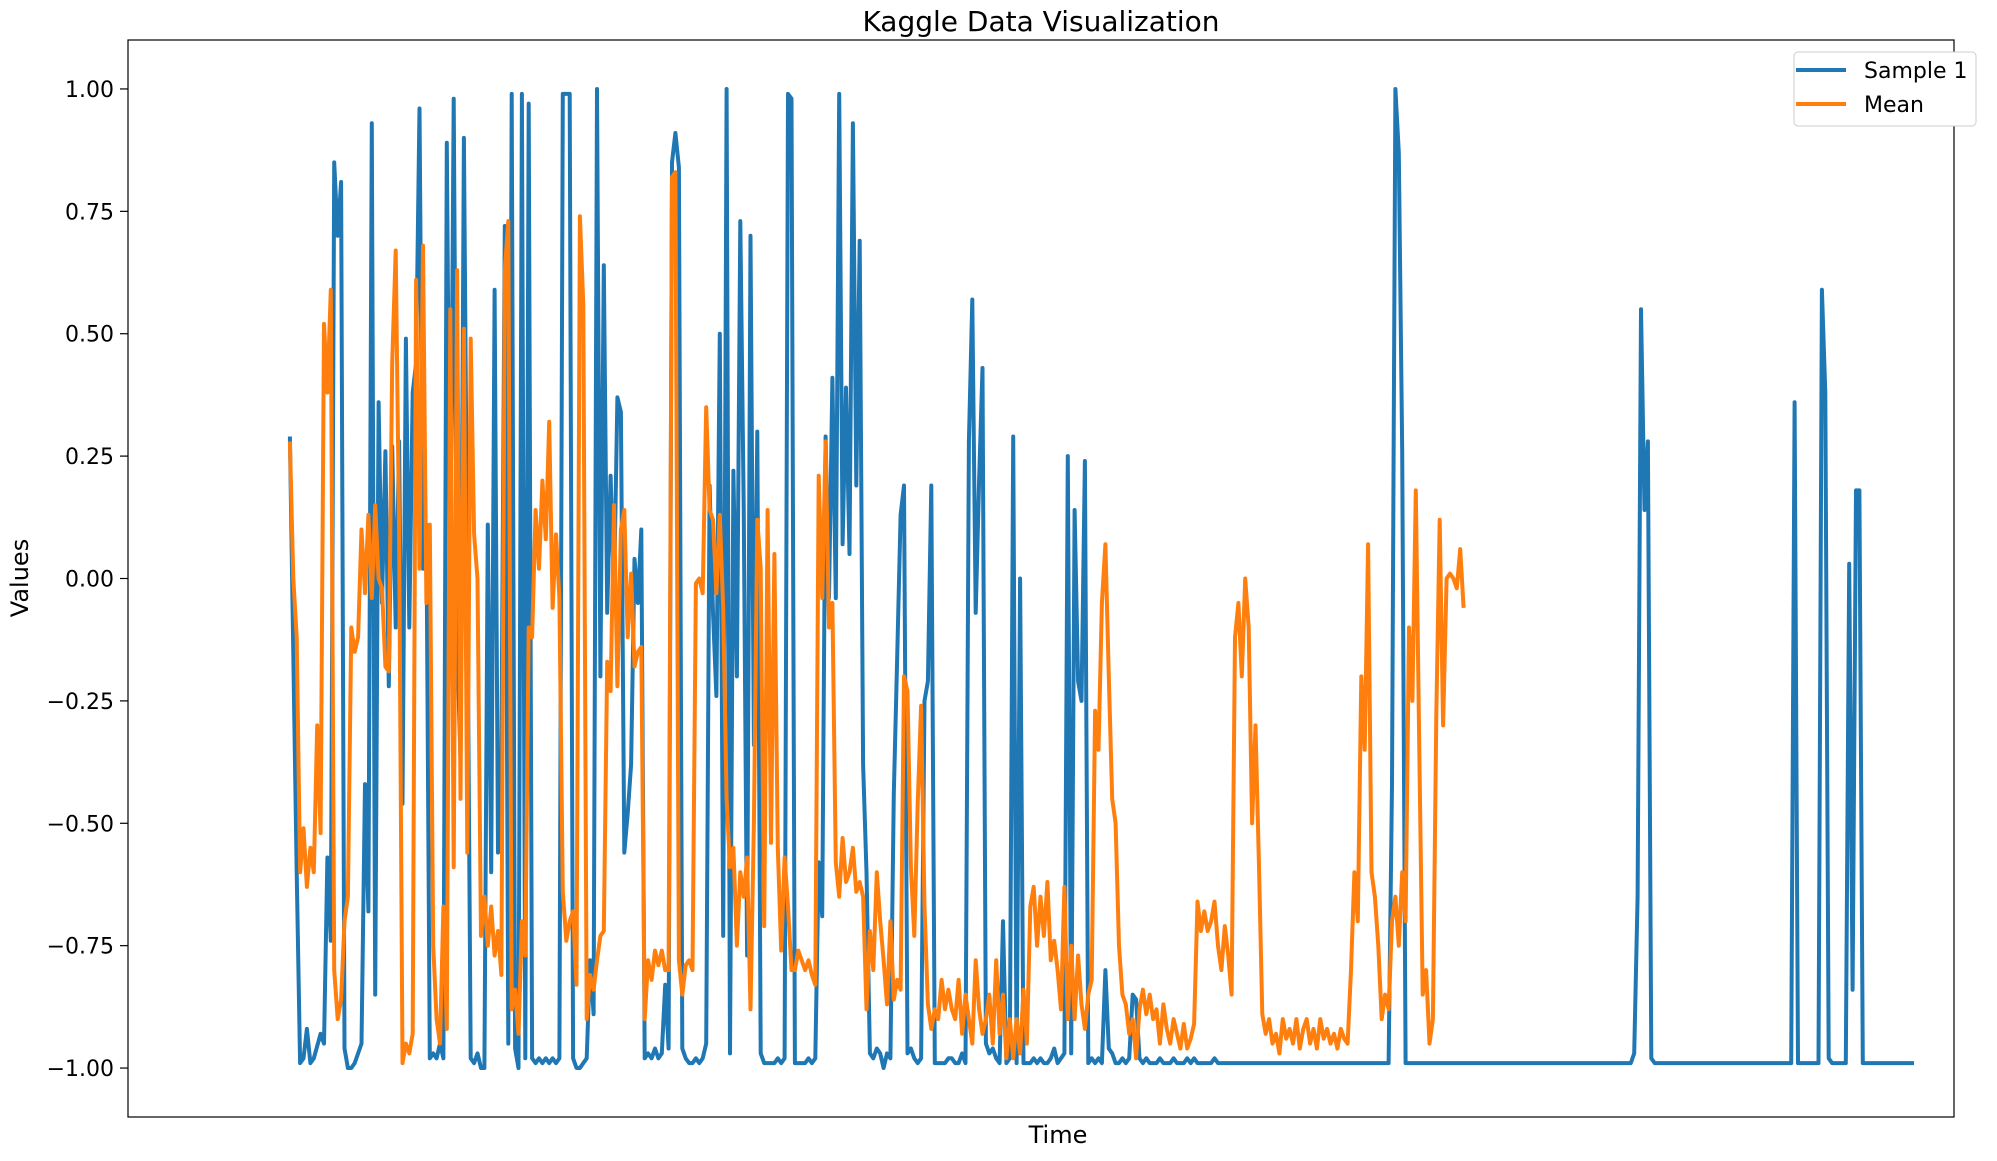 Image resolution: width=1997 pixels, height=1161 pixels. I want to click on y-tick-label: −1.00, so click(80, 1069).